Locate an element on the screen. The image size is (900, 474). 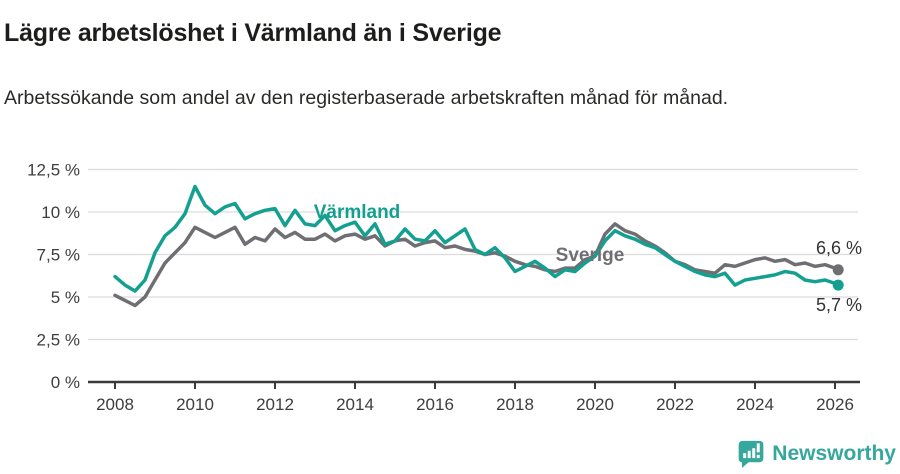
sverige-end-dot is located at coordinates (838, 270).